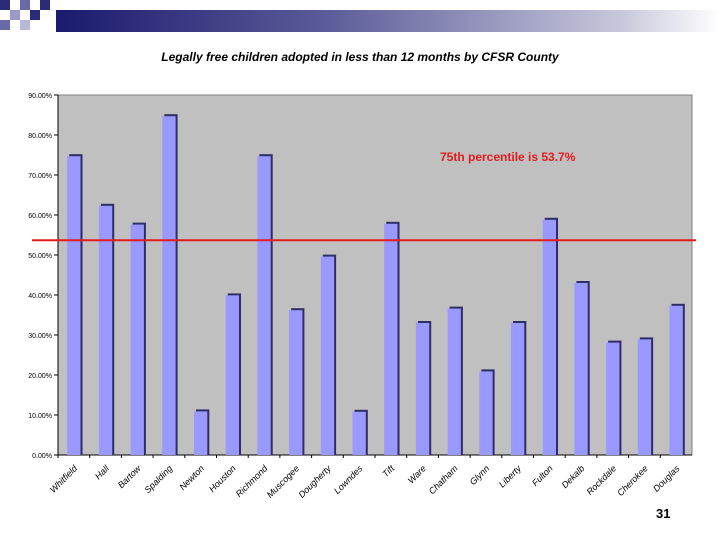 Image resolution: width=720 pixels, height=540 pixels. What do you see at coordinates (40, 376) in the screenshot?
I see `y-tick-label: 20.00%` at bounding box center [40, 376].